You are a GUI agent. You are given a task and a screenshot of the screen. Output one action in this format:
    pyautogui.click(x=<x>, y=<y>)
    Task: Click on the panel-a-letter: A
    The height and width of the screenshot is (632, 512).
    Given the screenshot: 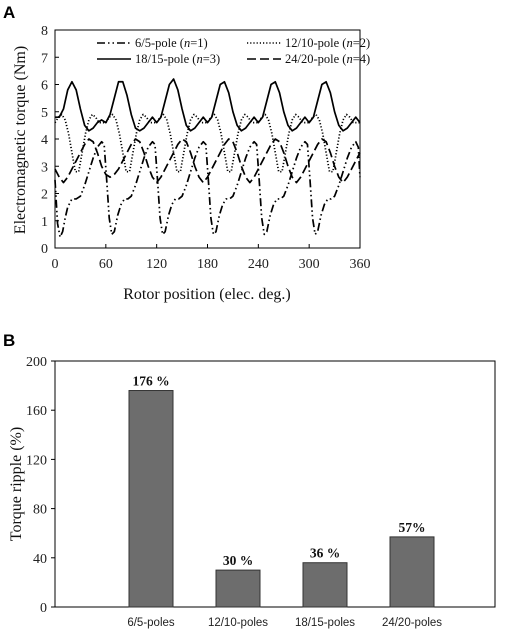 What is the action you would take?
    pyautogui.click(x=9, y=12)
    